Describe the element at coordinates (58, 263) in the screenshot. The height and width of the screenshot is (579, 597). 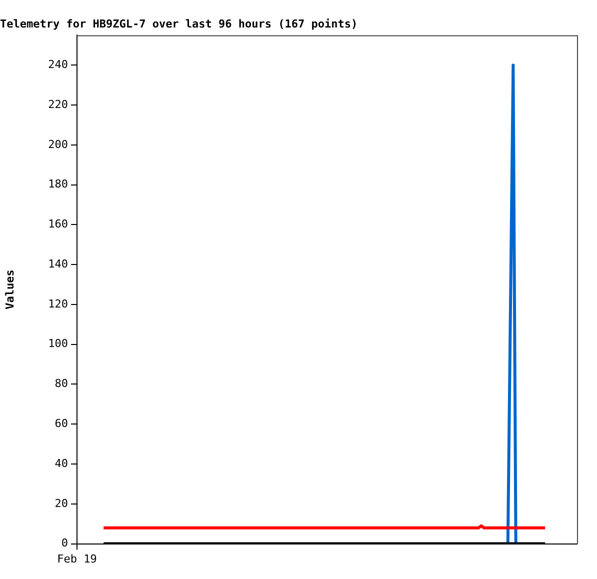
I see `y-tick-label: 140` at that location.